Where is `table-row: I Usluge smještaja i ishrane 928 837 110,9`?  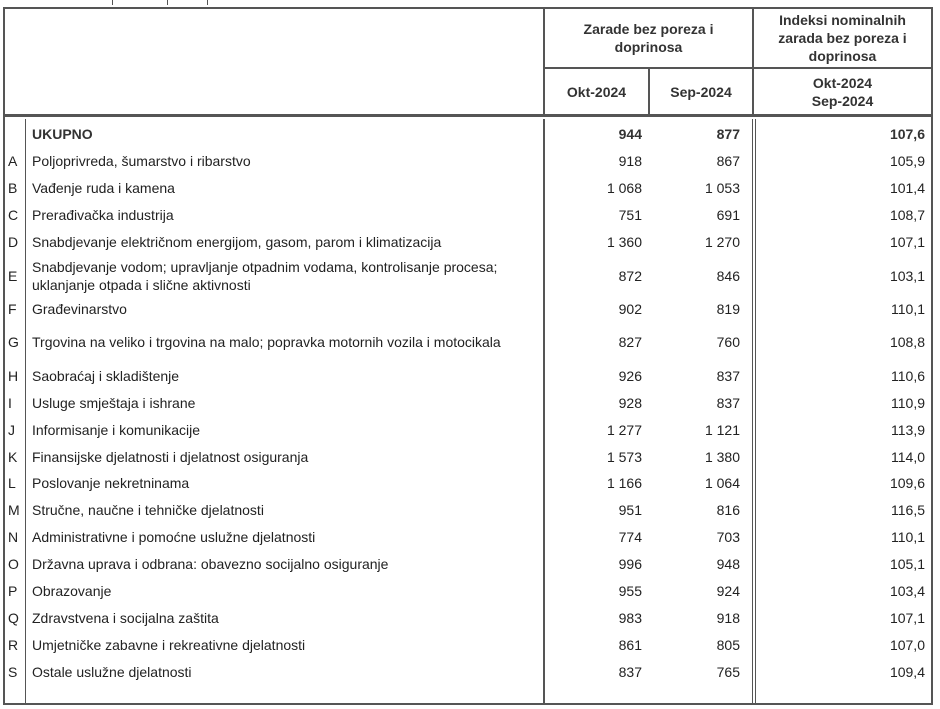 table-row: I Usluge smještaja i ishrane 928 837 110,9 is located at coordinates (468, 402).